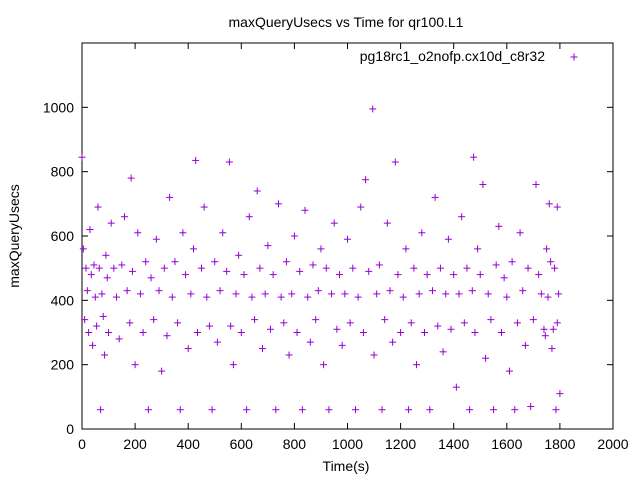  Describe the element at coordinates (295, 444) in the screenshot. I see `x-tick-label: 800` at that location.